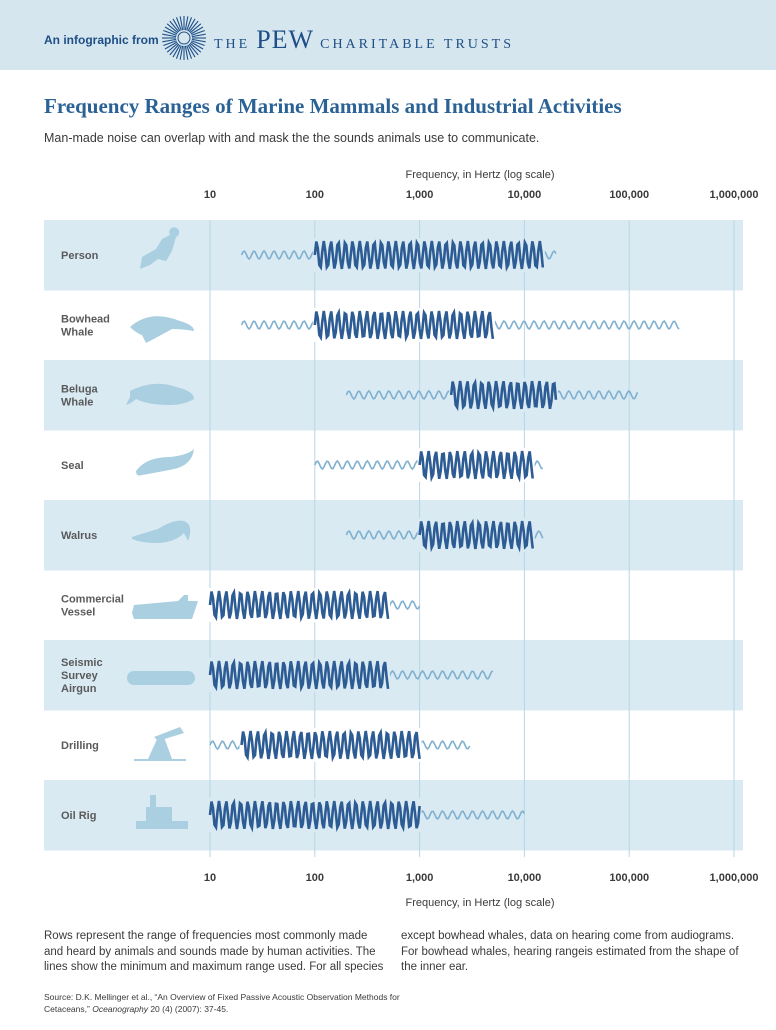 Image resolution: width=776 pixels, height=1030 pixels. What do you see at coordinates (161, 531) in the screenshot?
I see `walrus-icon` at bounding box center [161, 531].